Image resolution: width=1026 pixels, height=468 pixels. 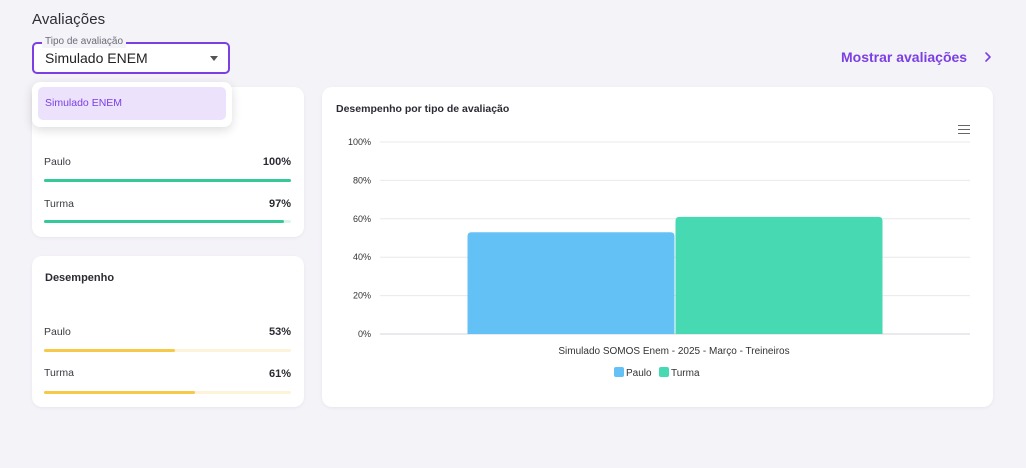 I want to click on bar-paulo, so click(x=571, y=283).